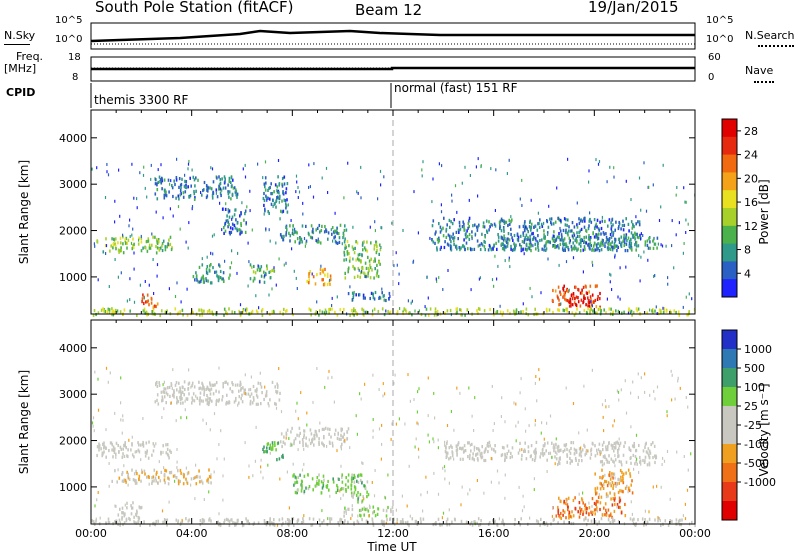 The width and height of the screenshot is (800, 554). Describe the element at coordinates (729, 492) in the screenshot. I see `colorbar-segment` at that location.